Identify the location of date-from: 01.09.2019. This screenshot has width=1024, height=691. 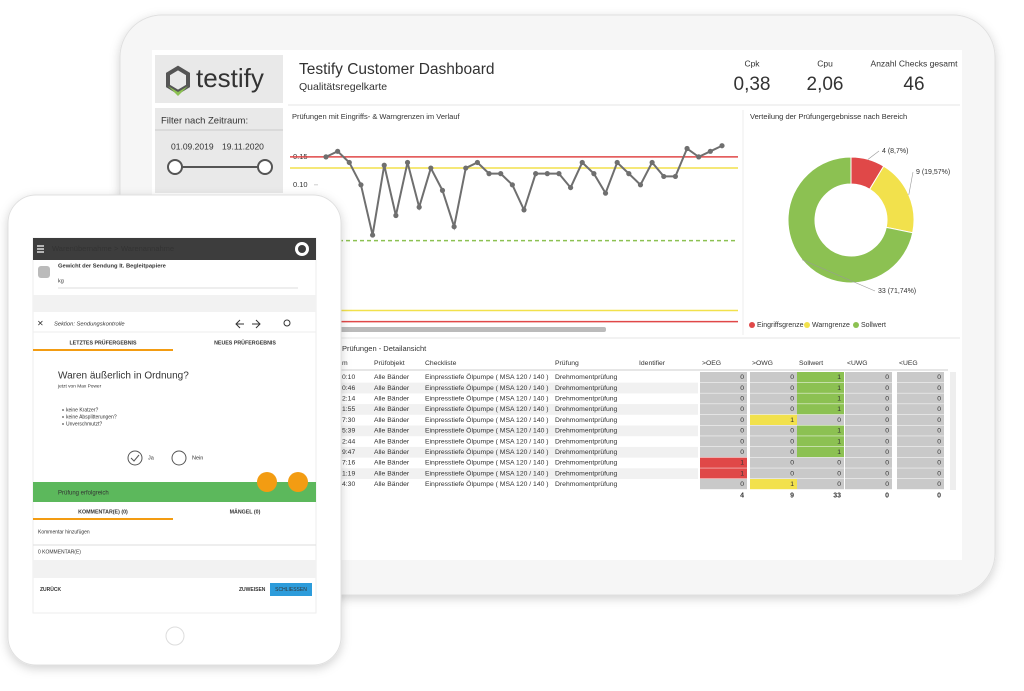
(192, 146).